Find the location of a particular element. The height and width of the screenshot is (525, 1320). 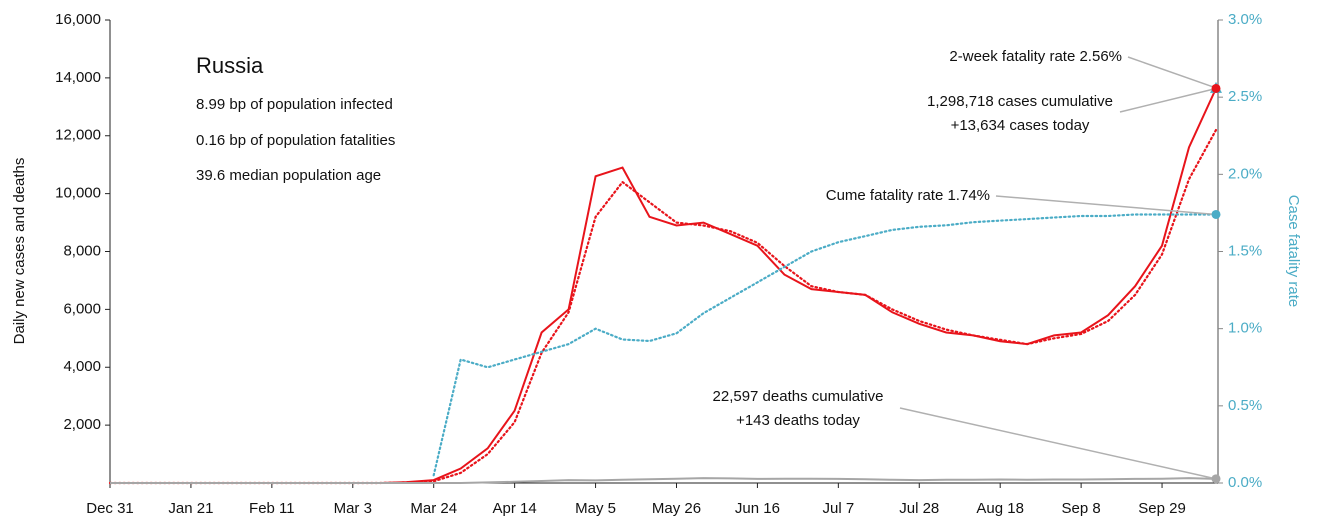

x-tick-label: Jul 28 is located at coordinates (919, 508).